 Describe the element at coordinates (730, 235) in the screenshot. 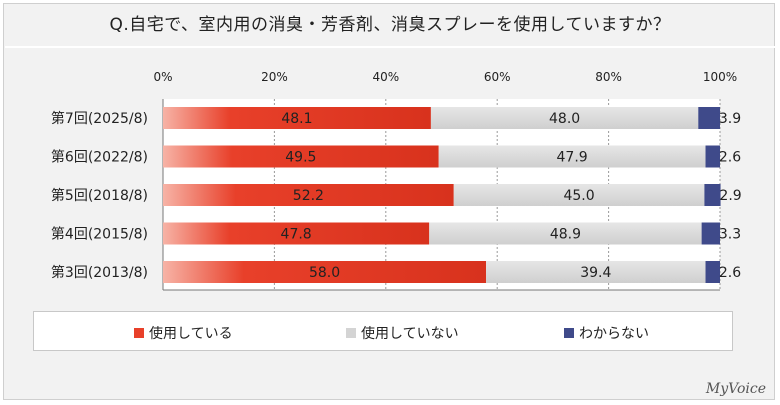

I see `data-label-unknown: 3.3` at that location.